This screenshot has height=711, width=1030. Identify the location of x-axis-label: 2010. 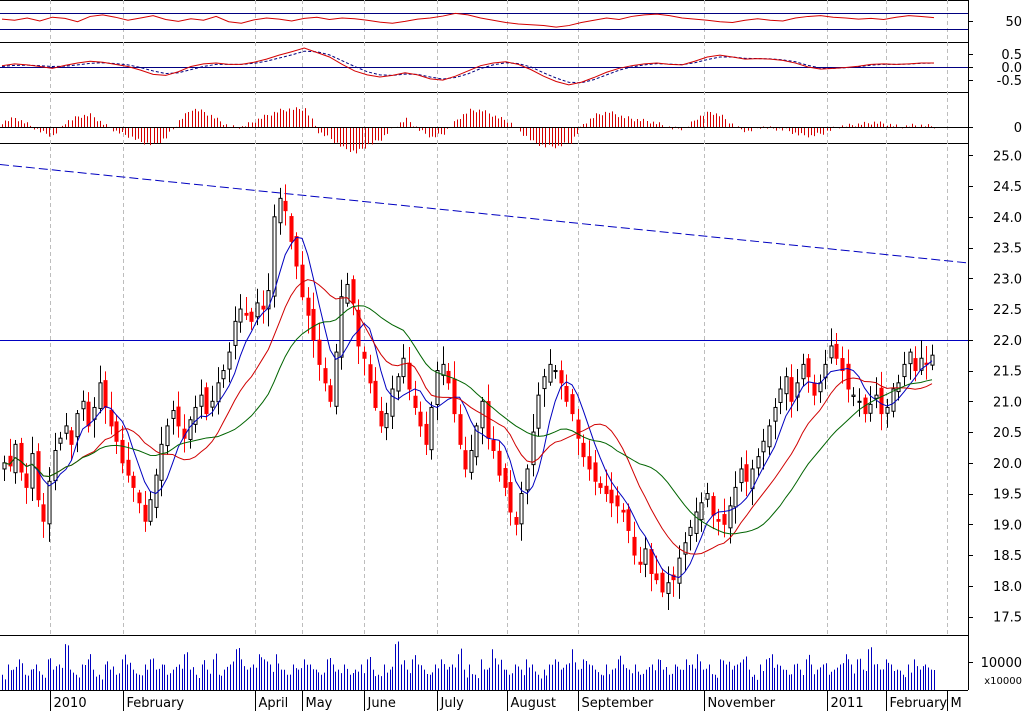
(70, 703).